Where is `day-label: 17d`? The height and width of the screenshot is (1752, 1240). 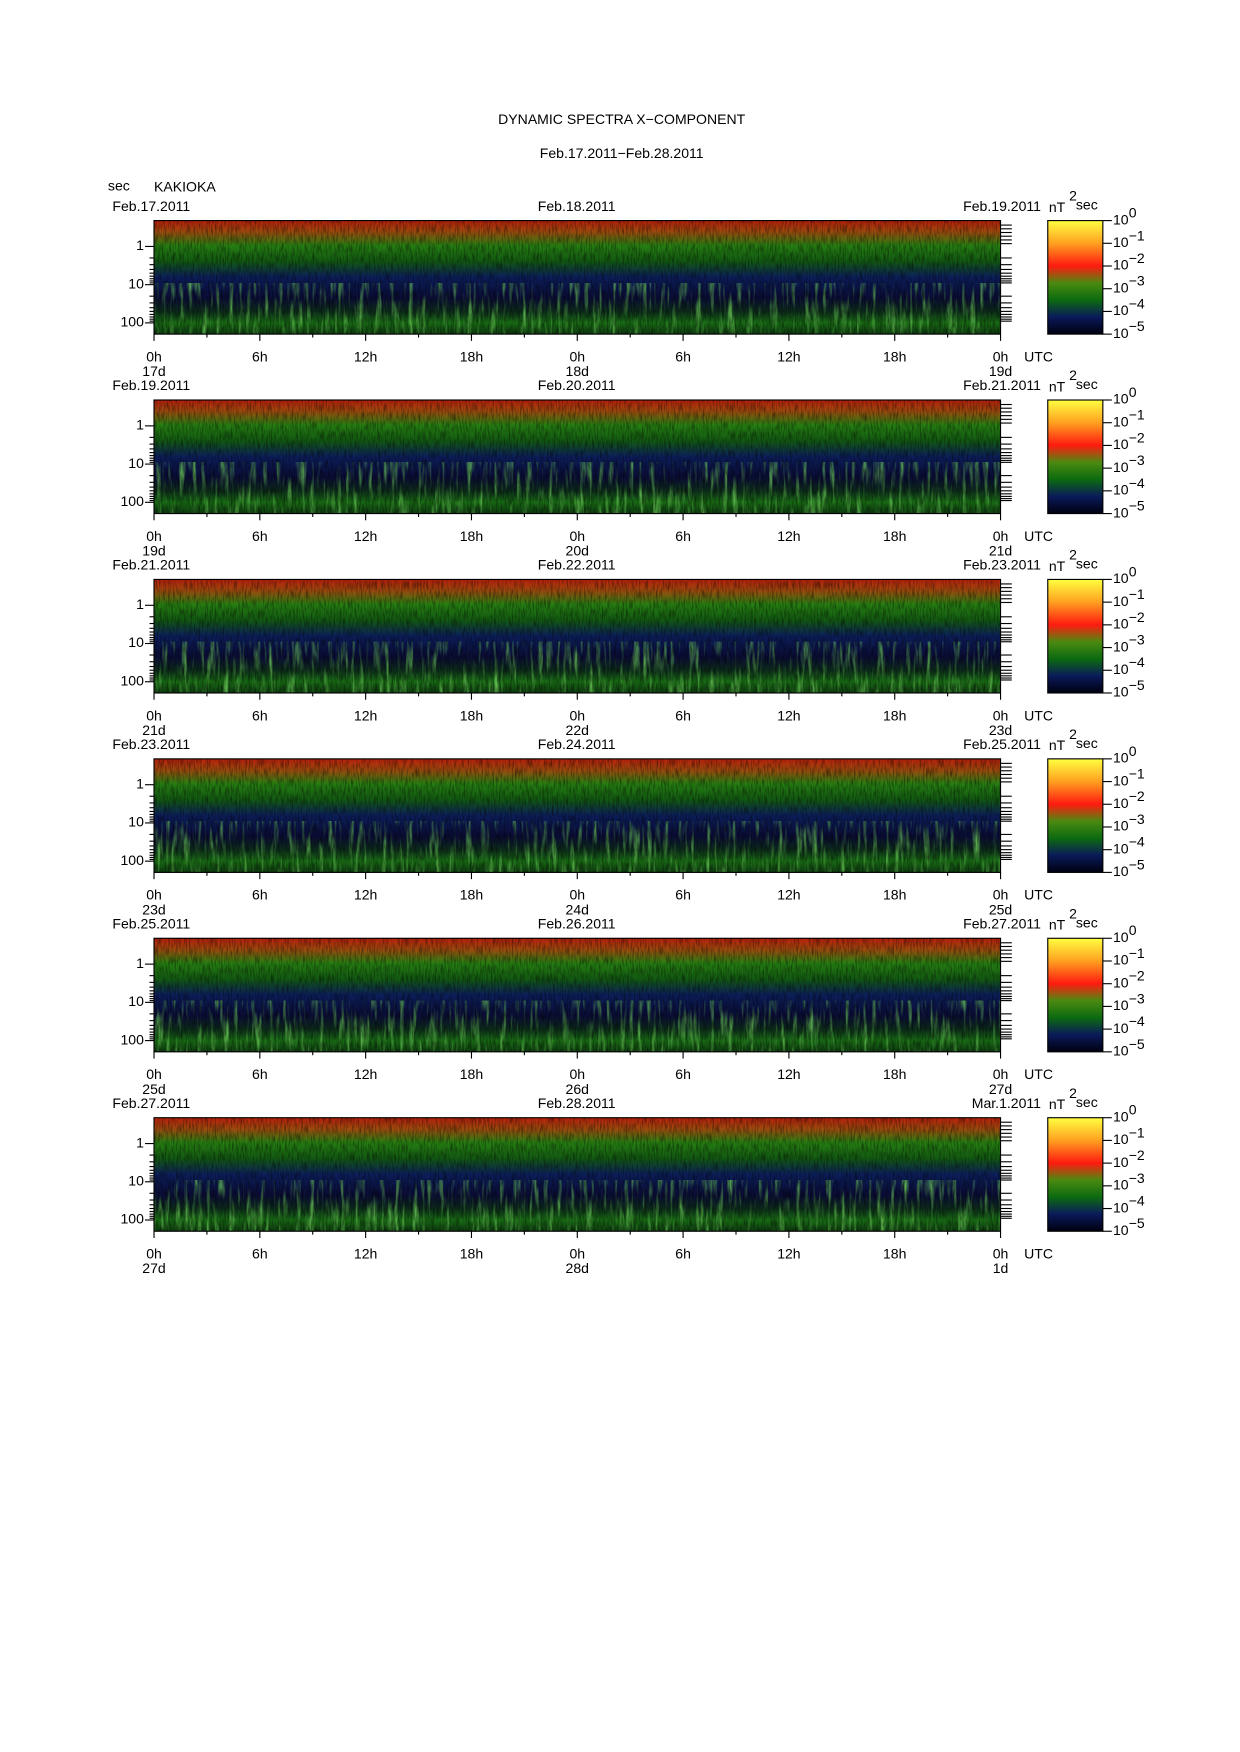
day-label: 17d is located at coordinates (153, 371).